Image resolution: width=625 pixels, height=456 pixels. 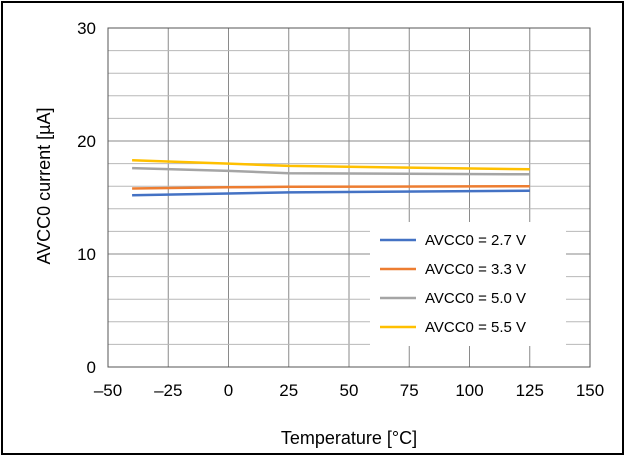 I want to click on y-tick-label: 30, so click(x=86, y=28).